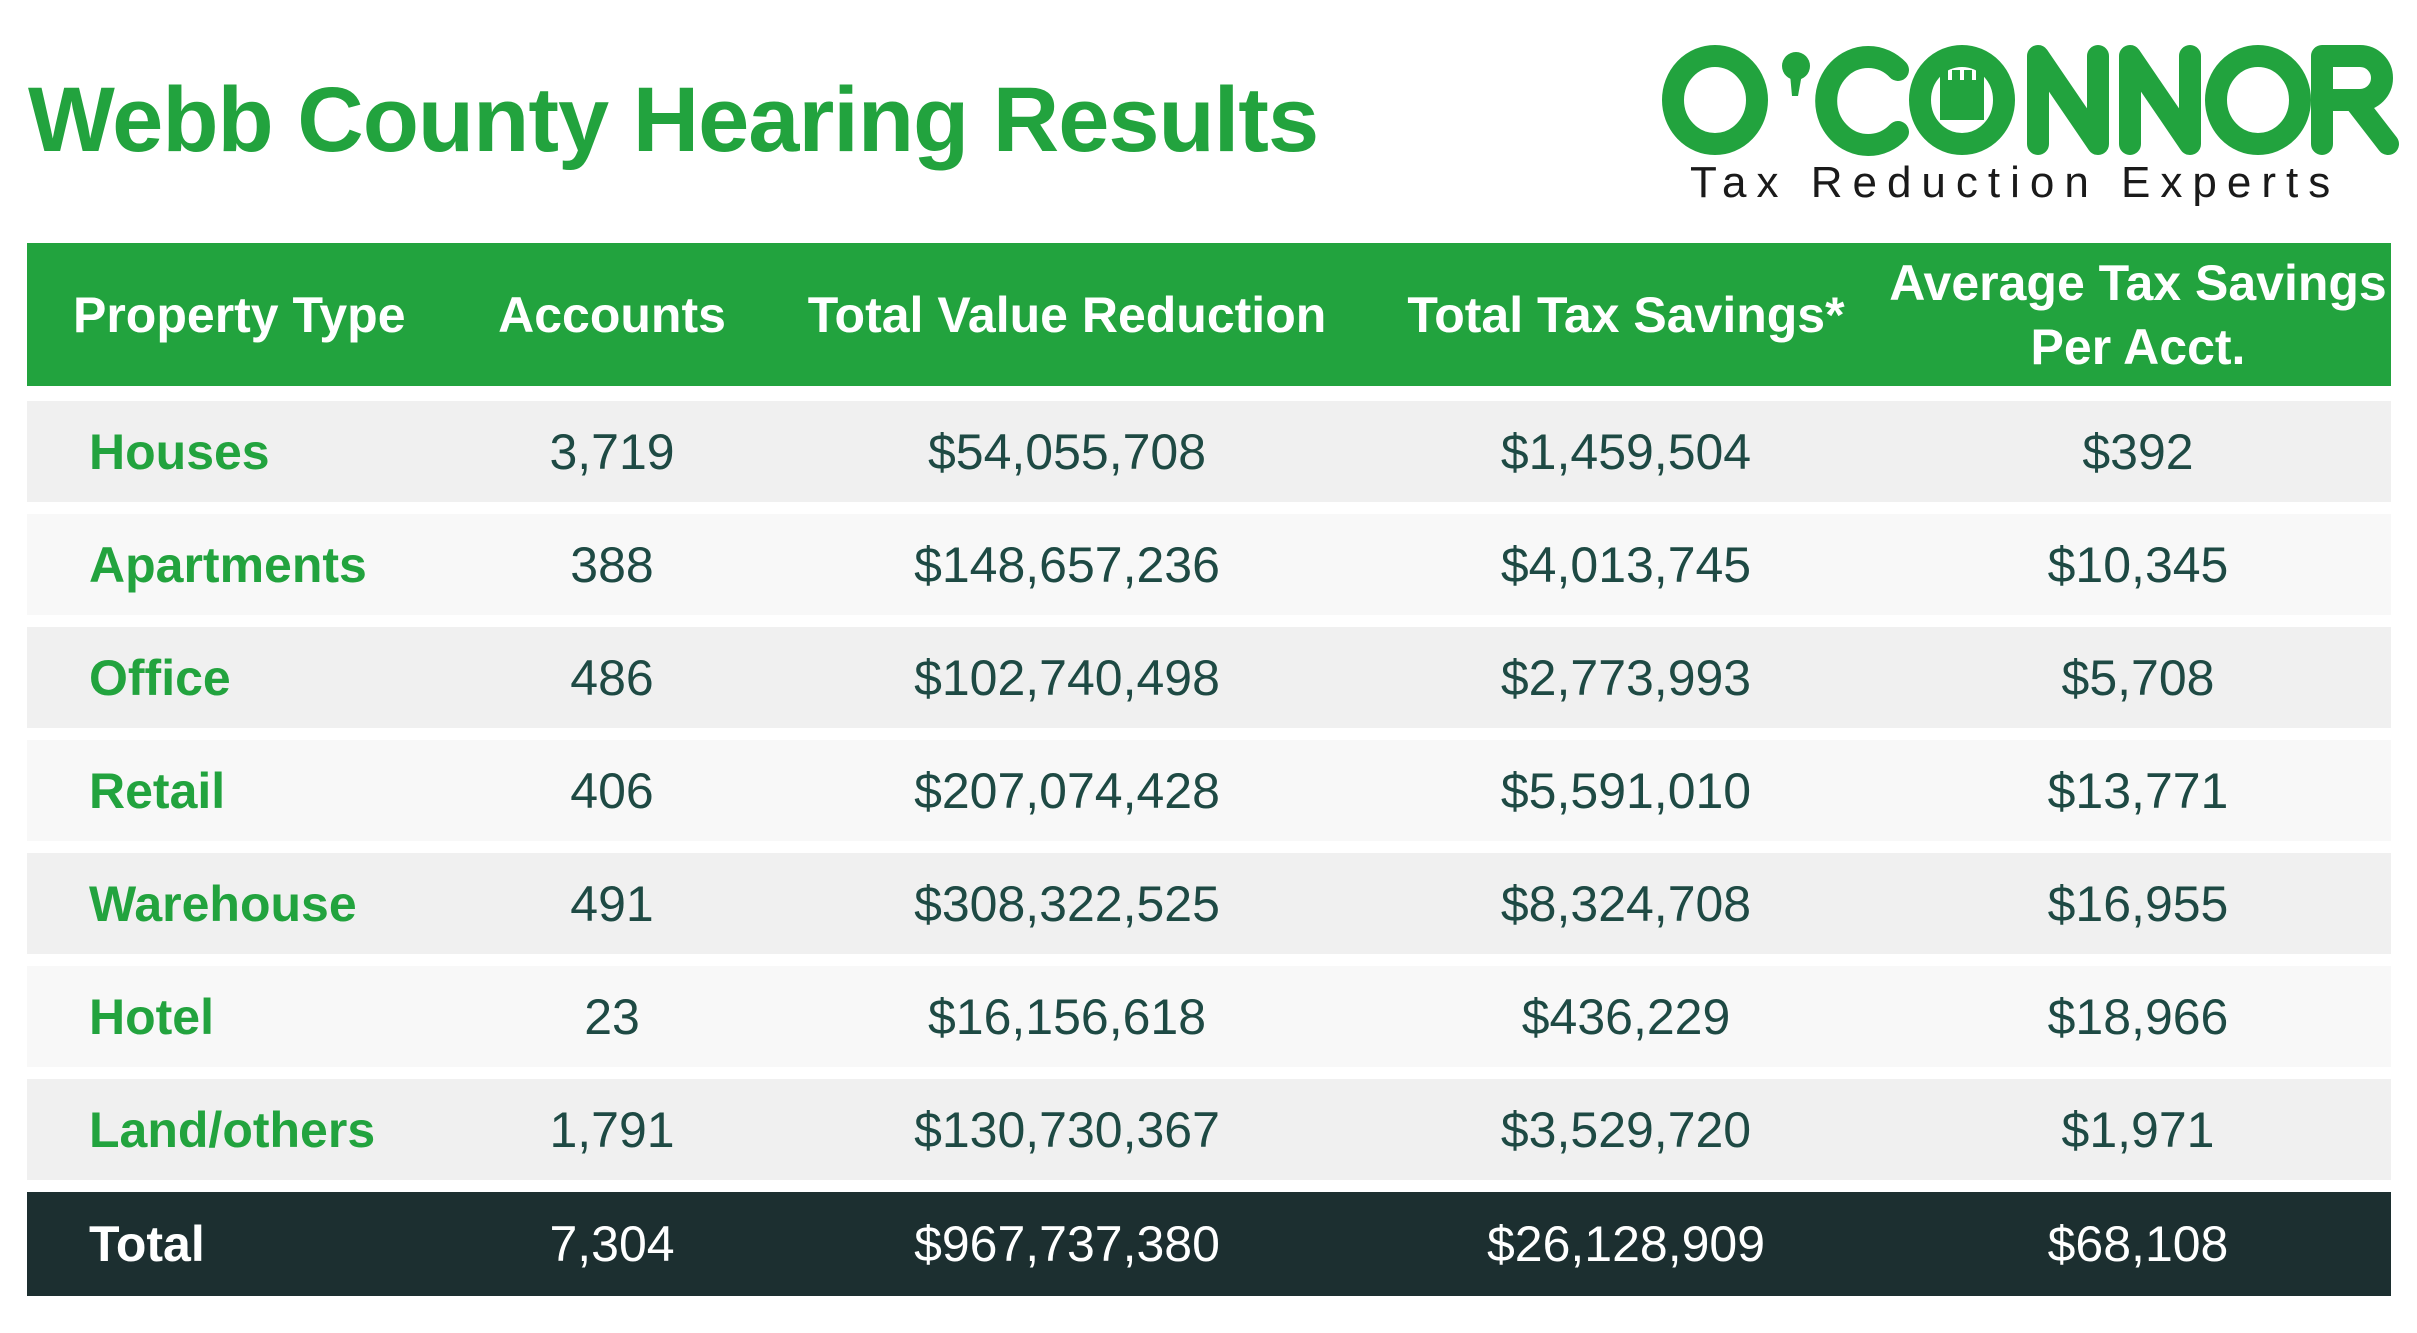 The width and height of the screenshot is (2417, 1333). Describe the element at coordinates (612, 1016) in the screenshot. I see `accounts-cell: 23` at that location.